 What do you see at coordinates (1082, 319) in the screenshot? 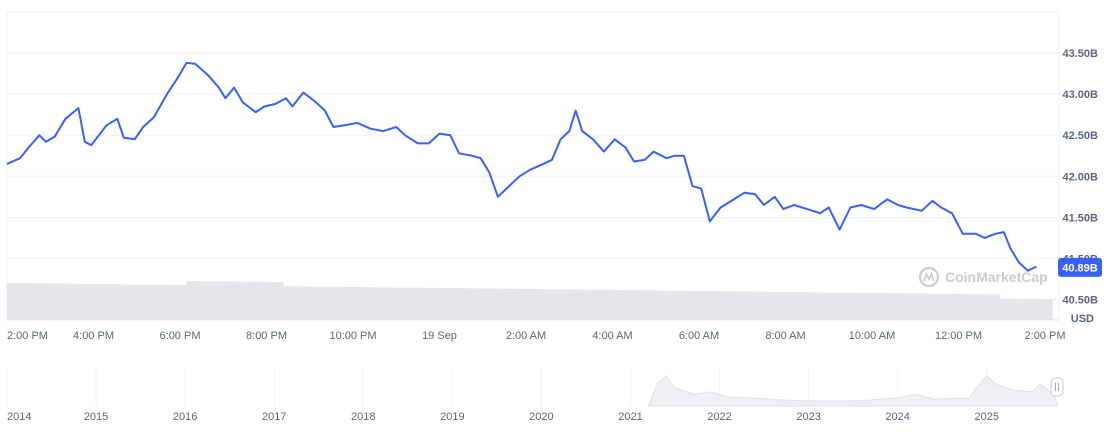
I see `currency-label: USD` at bounding box center [1082, 319].